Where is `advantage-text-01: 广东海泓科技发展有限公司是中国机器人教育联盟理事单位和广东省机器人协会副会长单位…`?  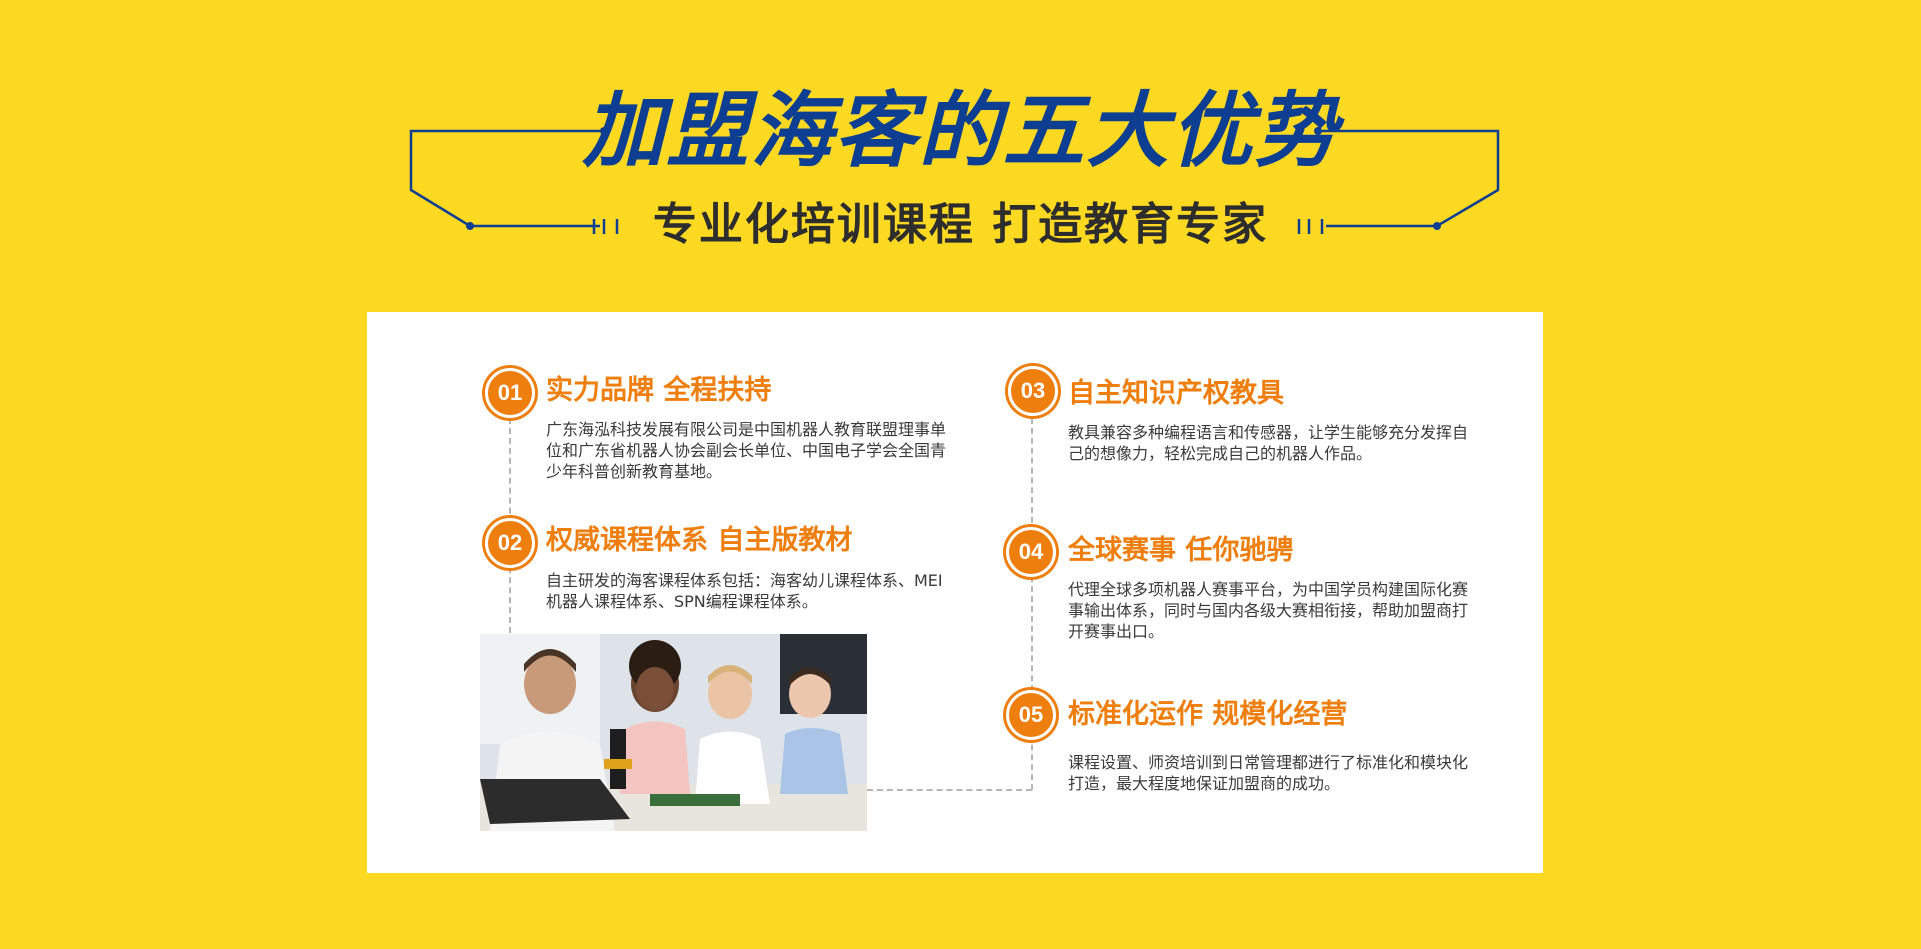
advantage-text-01: 广东海泓科技发展有限公司是中国机器人教育联盟理事单位和广东省机器人协会副会长单位… is located at coordinates (746, 450).